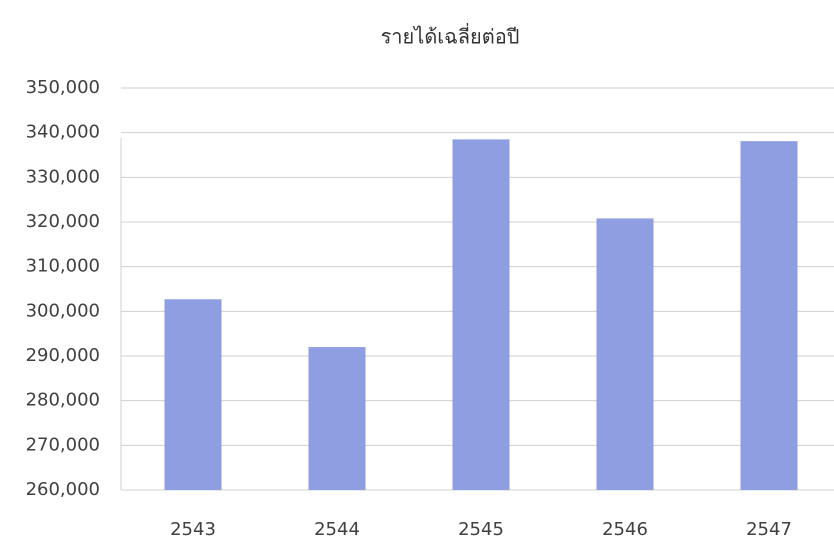 This screenshot has height=544, width=834. I want to click on y-tick-label: 280,000, so click(63, 400).